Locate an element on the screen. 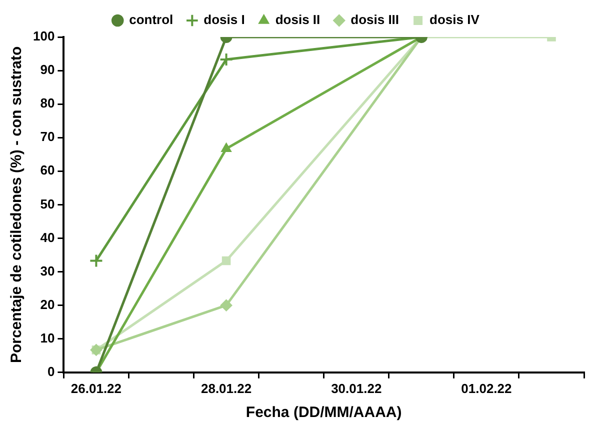  legend-label: control is located at coordinates (151, 20).